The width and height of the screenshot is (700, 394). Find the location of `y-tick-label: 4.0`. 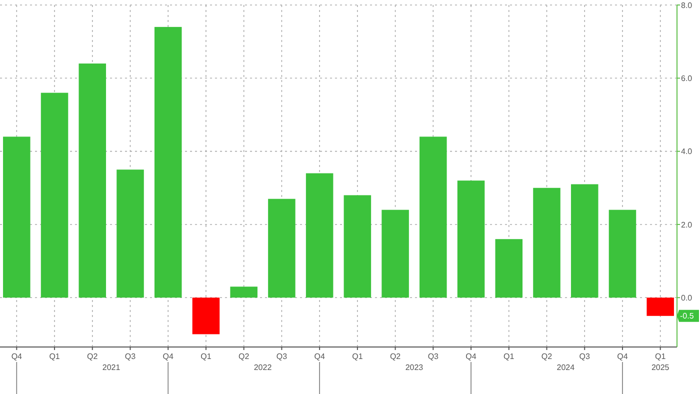

y-tick-label: 4.0 is located at coordinates (687, 151).